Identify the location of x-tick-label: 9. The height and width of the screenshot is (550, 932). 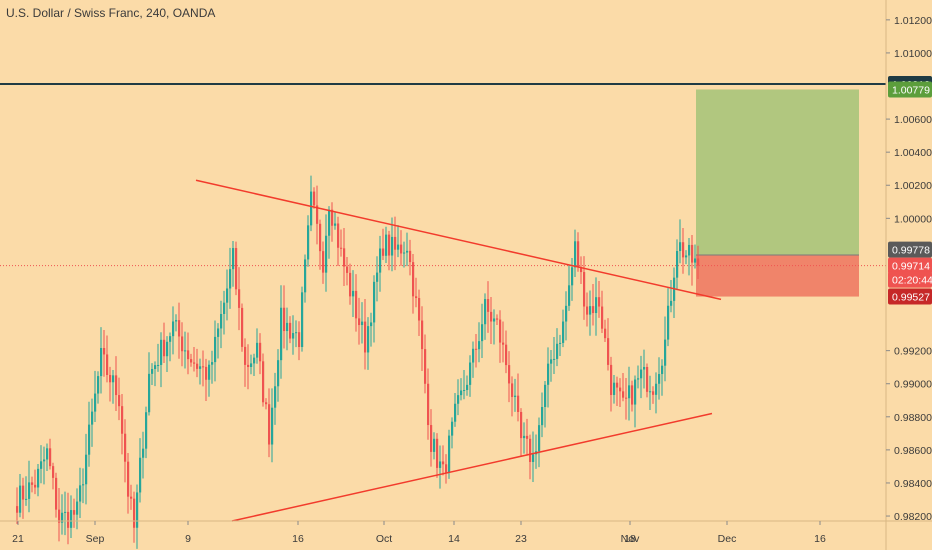
(188, 539).